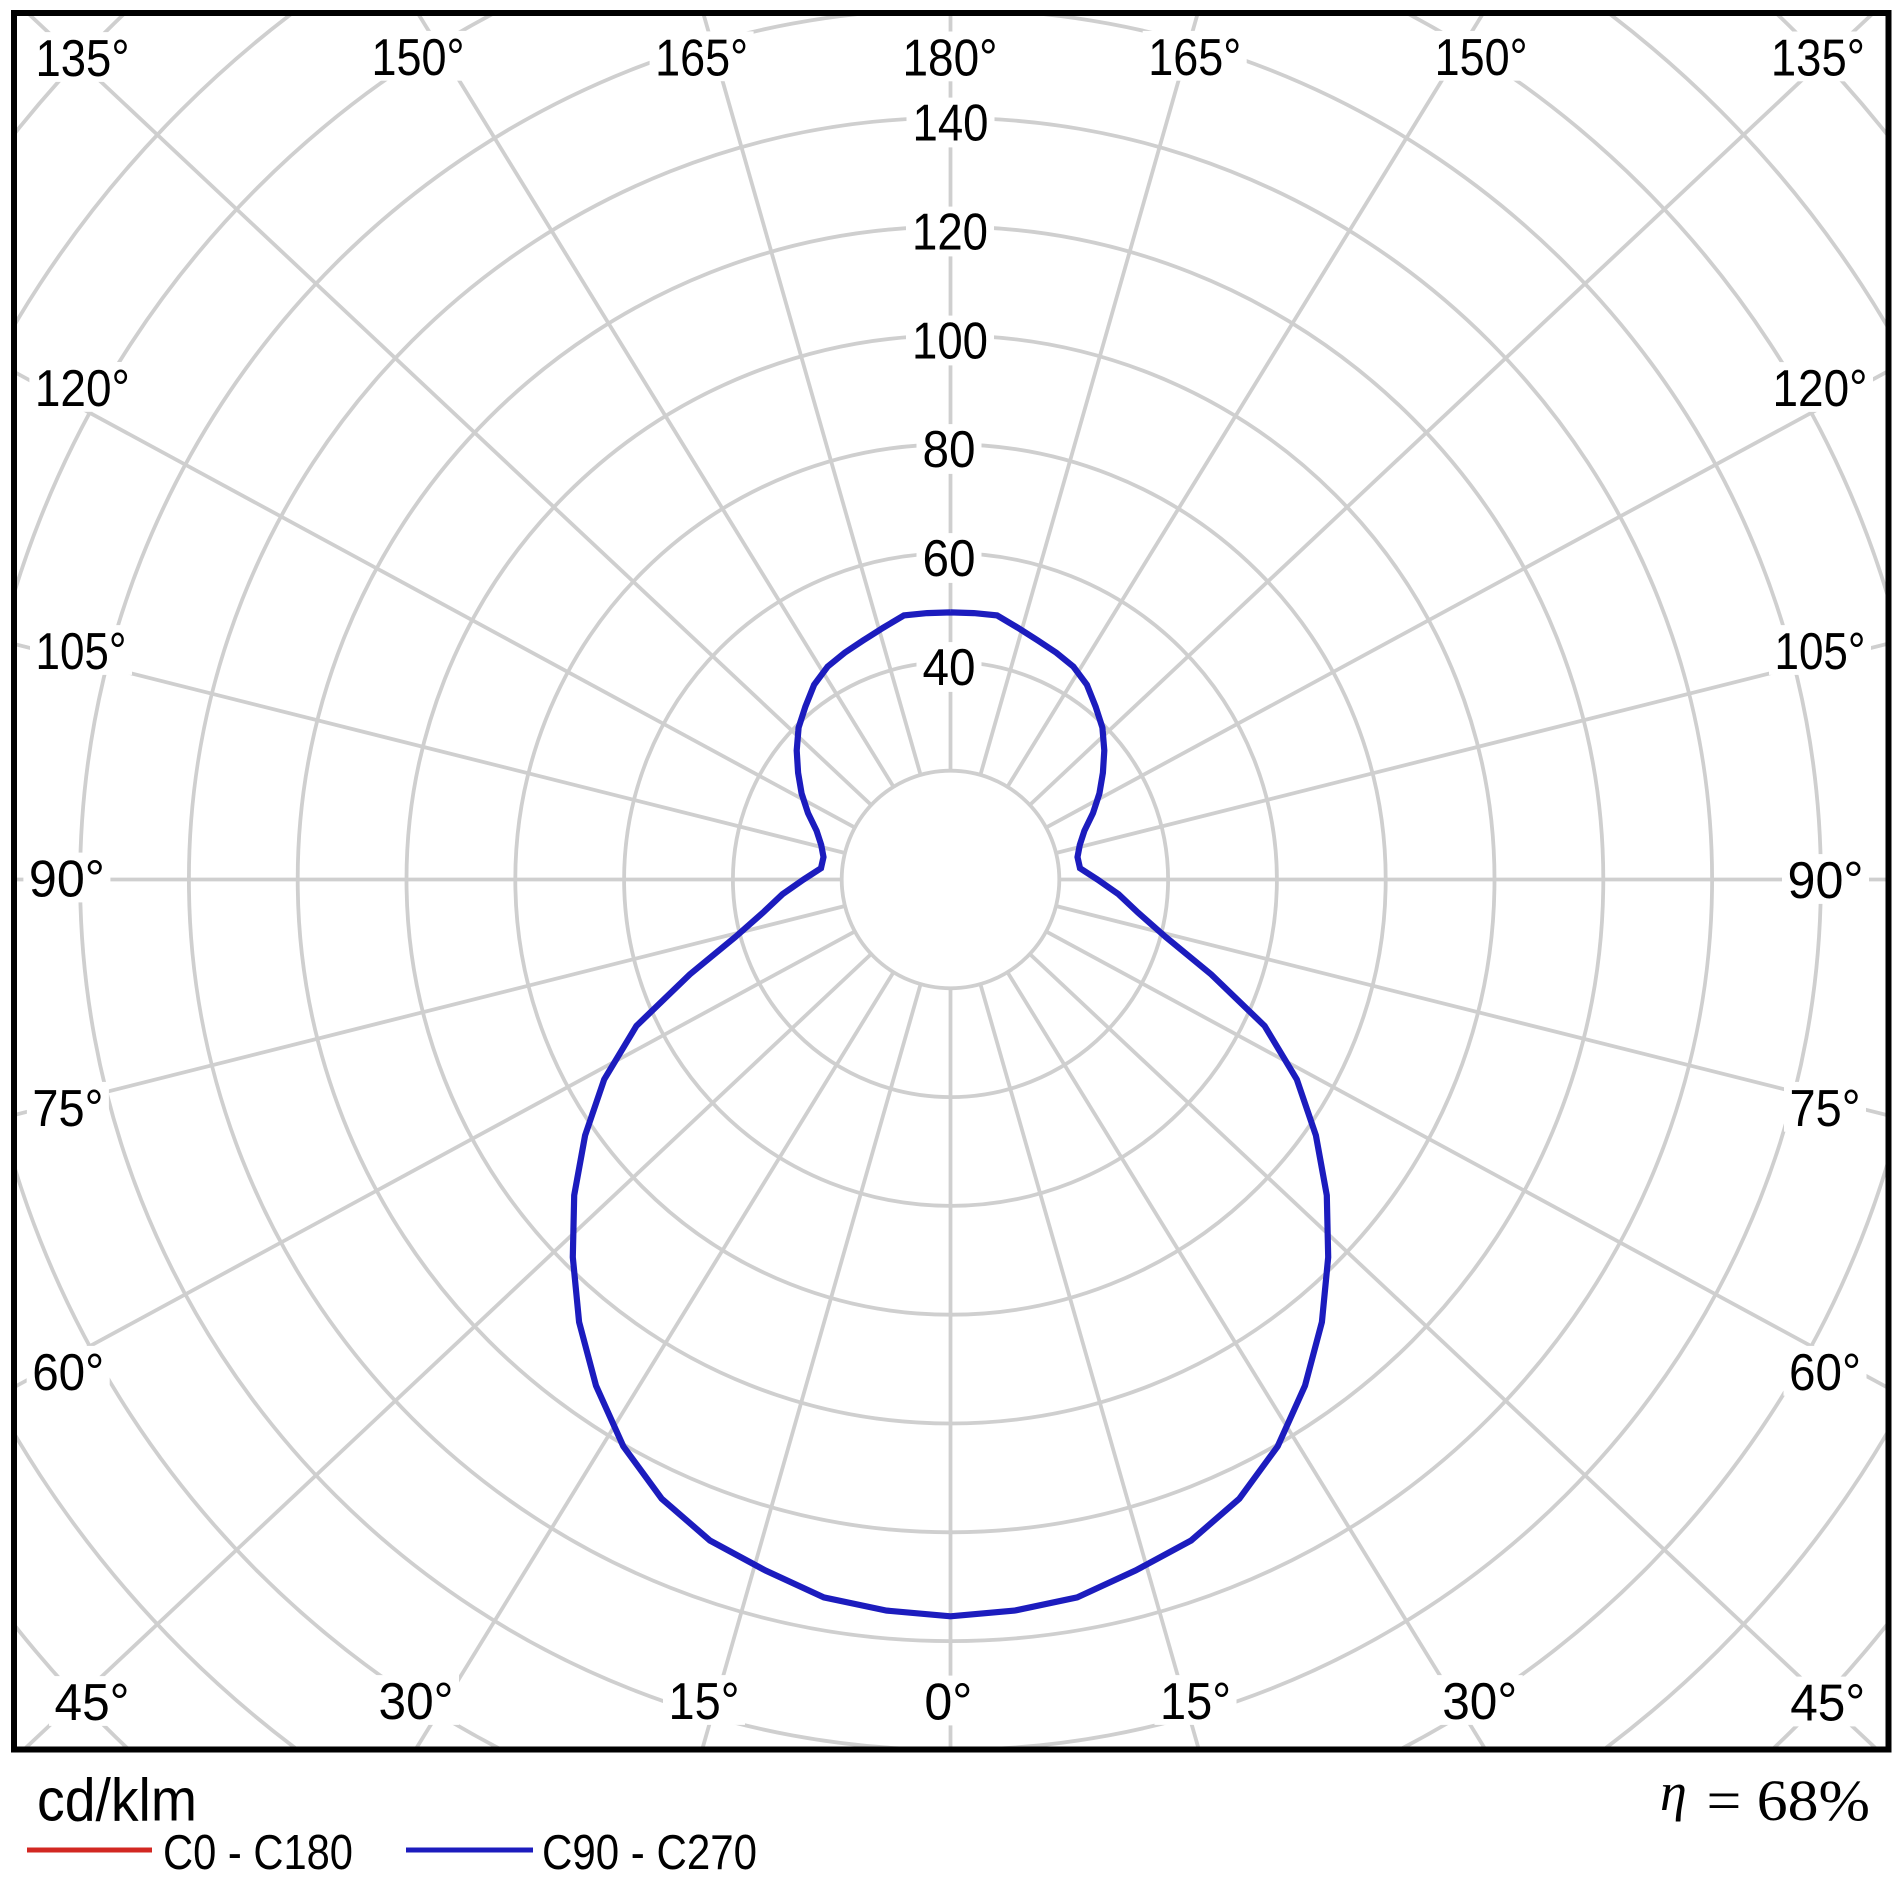 This screenshot has width=1900, height=1900. What do you see at coordinates (949, 559) in the screenshot?
I see `svg-text: 60` at bounding box center [949, 559].